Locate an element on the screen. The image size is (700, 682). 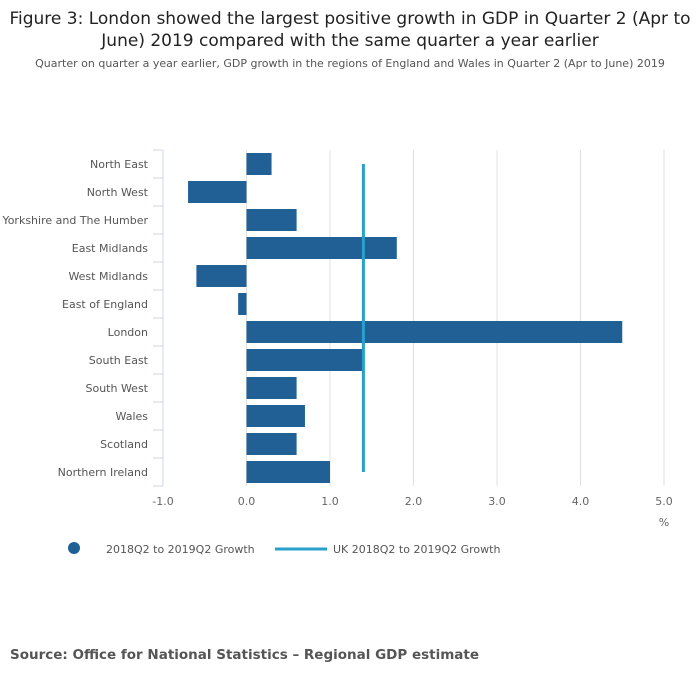
bar-scotland is located at coordinates (271, 444).